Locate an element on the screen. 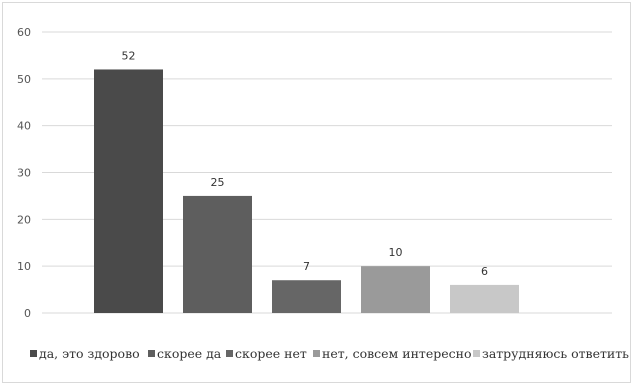 The width and height of the screenshot is (635, 387). legend-label: нет, совсем интересно is located at coordinates (396, 353).